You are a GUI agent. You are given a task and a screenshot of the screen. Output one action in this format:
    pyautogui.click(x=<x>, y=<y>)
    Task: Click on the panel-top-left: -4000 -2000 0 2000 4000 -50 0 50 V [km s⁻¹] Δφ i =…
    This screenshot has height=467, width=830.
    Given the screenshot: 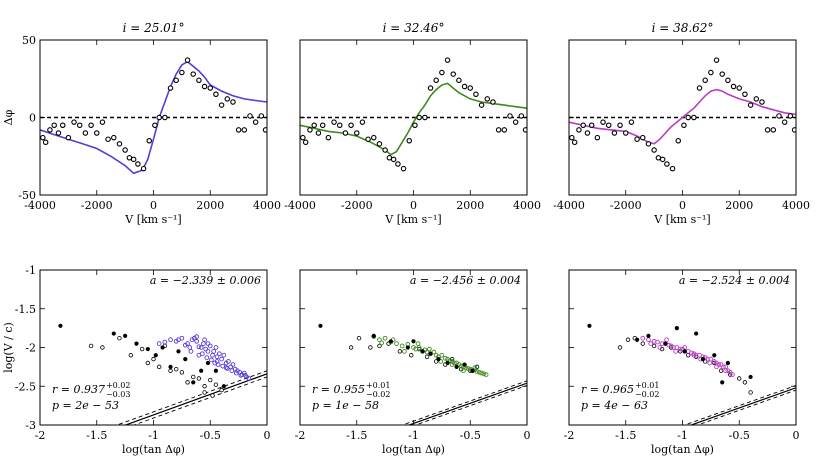 What is the action you would take?
    pyautogui.click(x=141, y=123)
    